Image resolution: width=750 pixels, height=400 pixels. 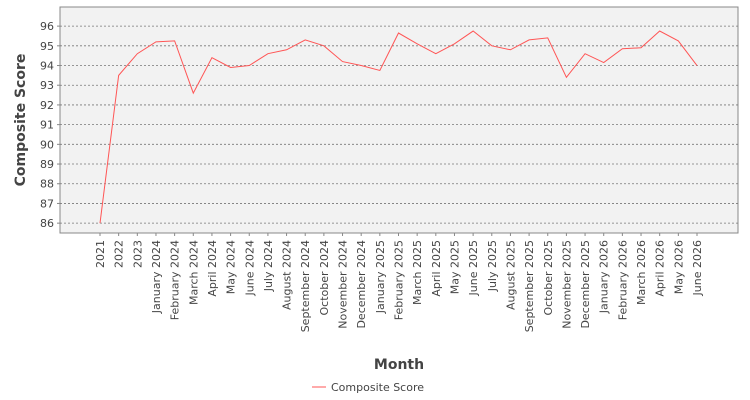 I want to click on x-tick-label: April 2024, so click(x=212, y=268).